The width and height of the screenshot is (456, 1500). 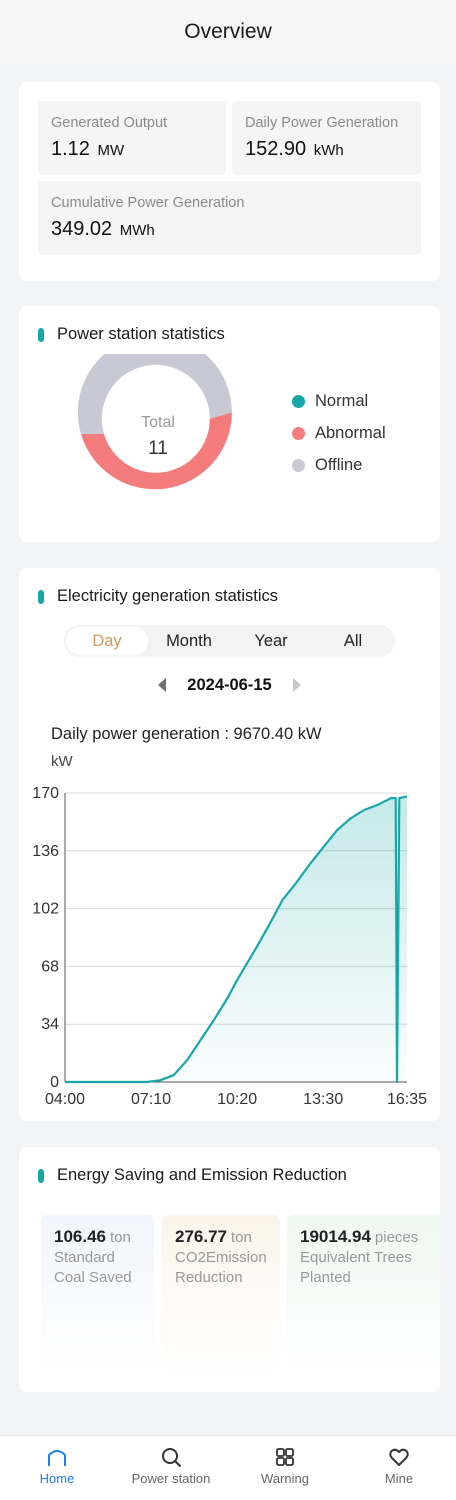 What do you see at coordinates (229, 229) in the screenshot?
I see `cumulative-generation-value-row: 349.02 MWh` at bounding box center [229, 229].